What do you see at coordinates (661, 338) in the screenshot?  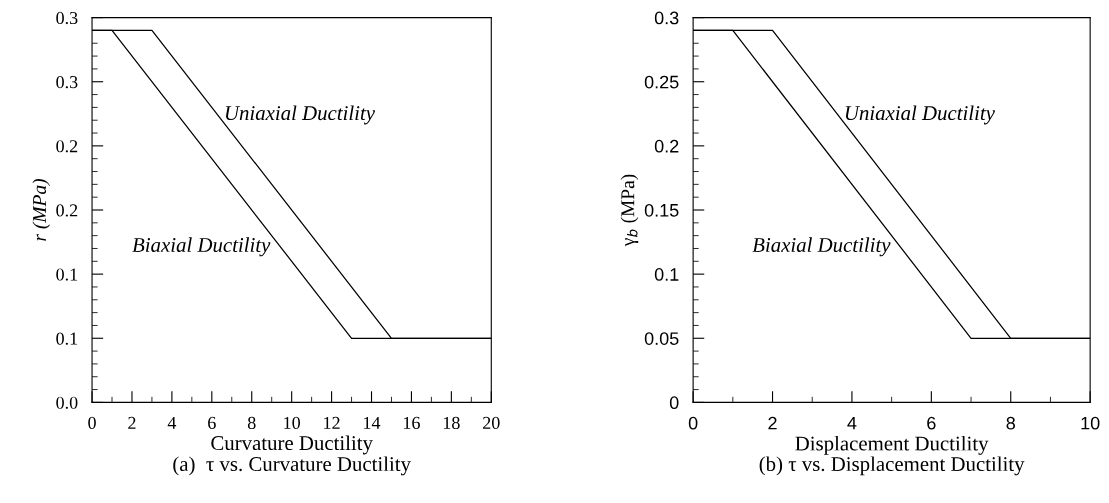 I see `y-tick-label: 0.05` at bounding box center [661, 338].